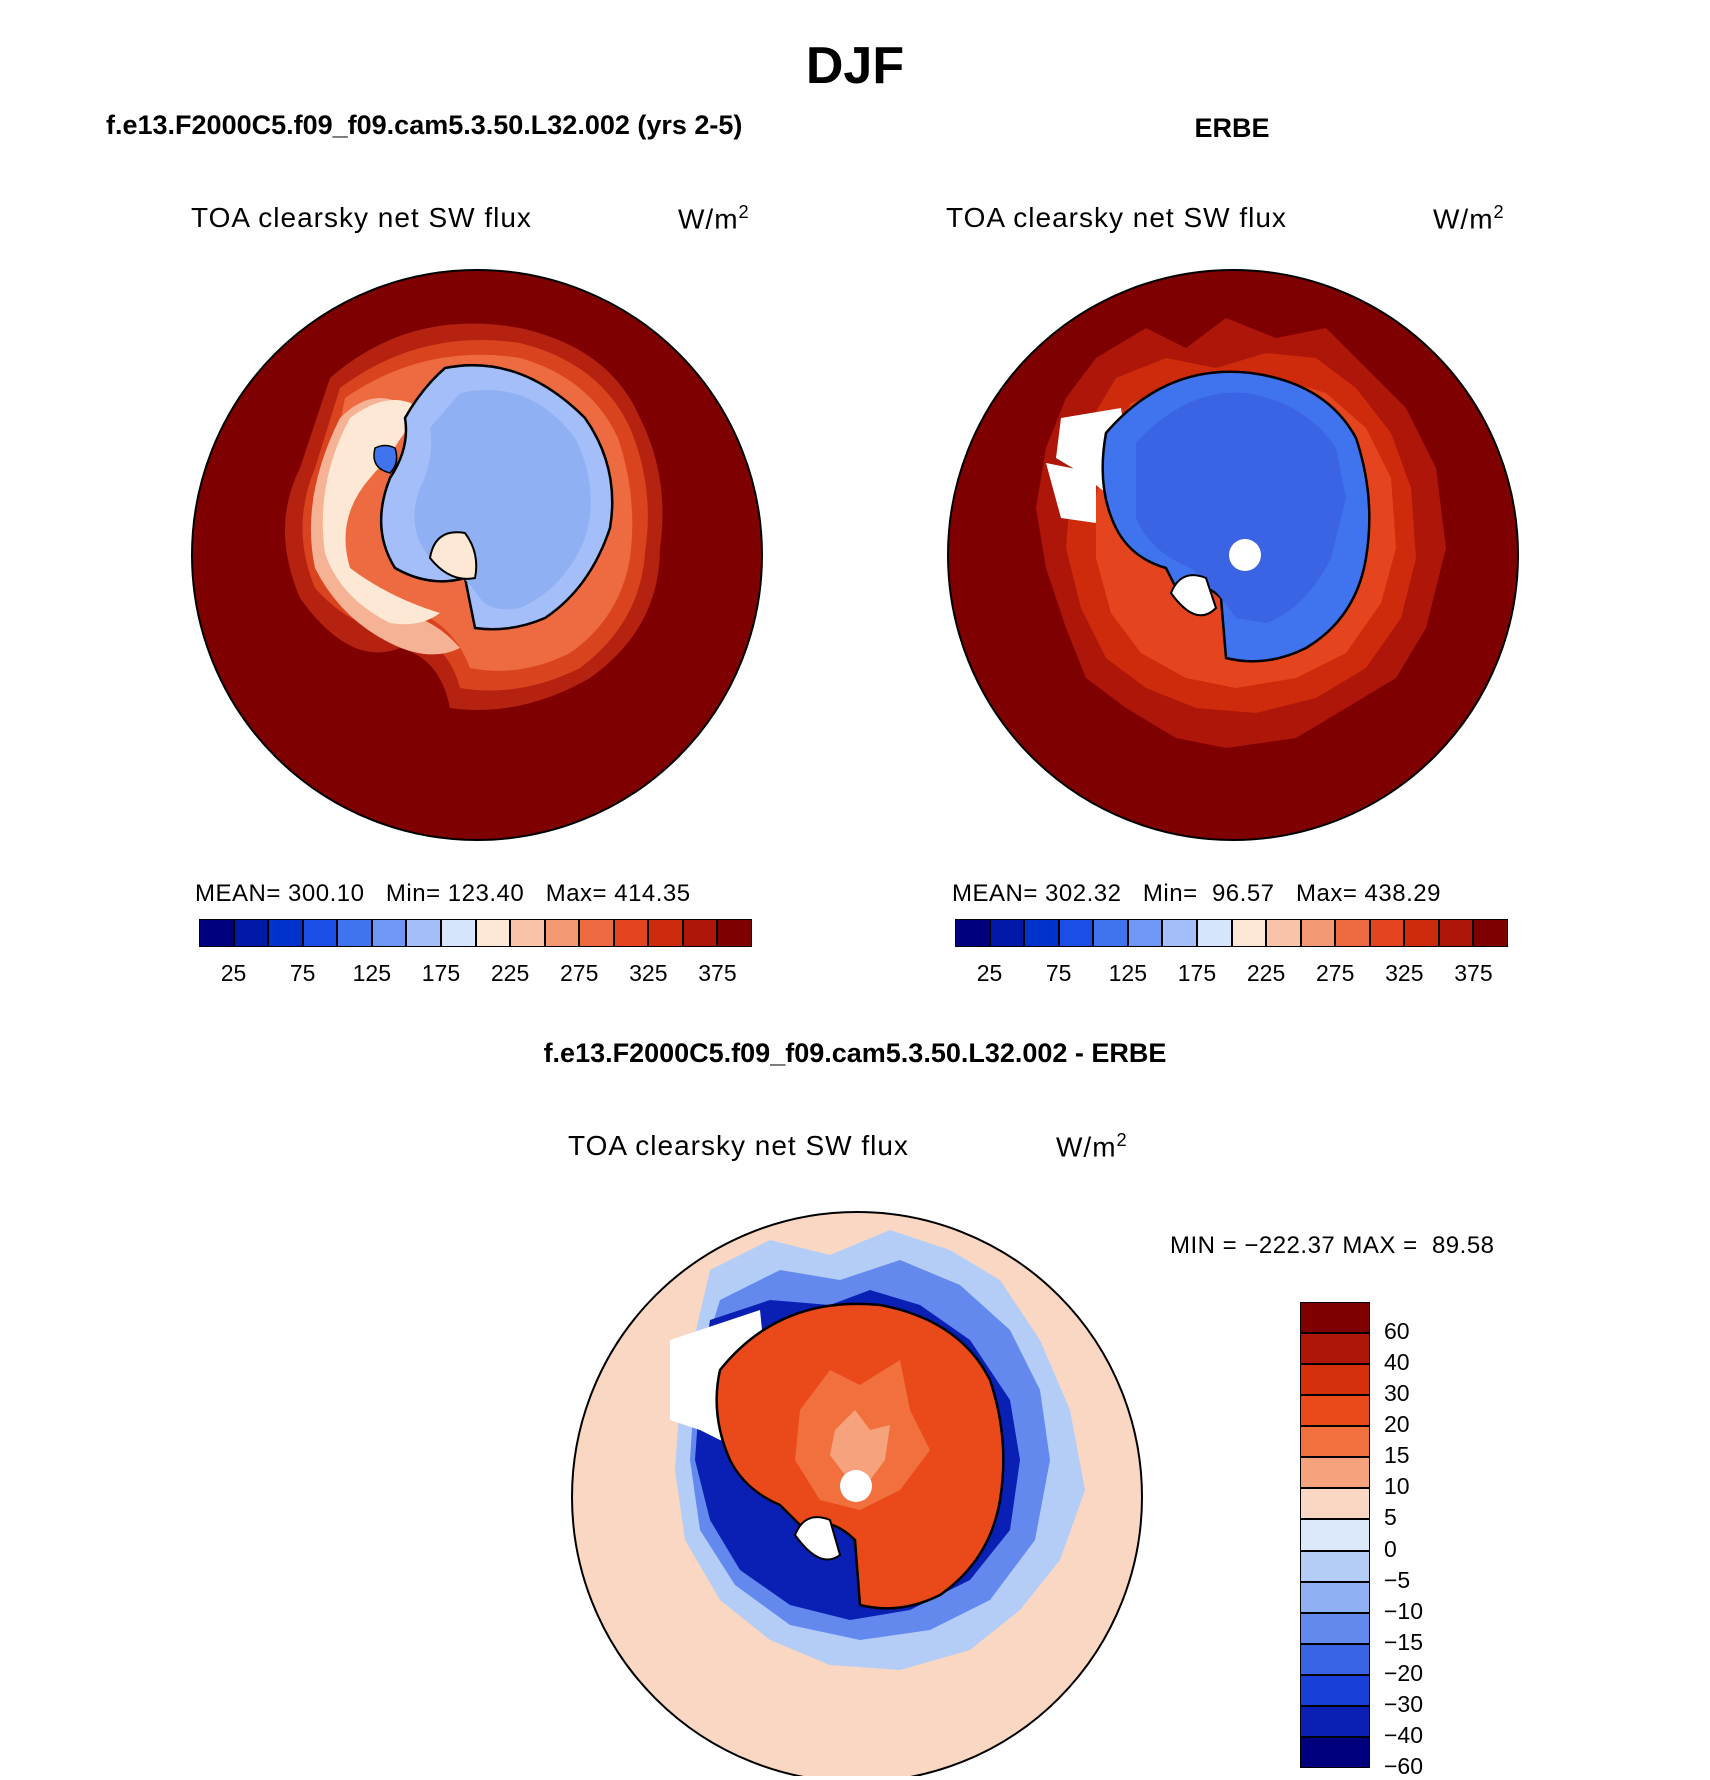 The image size is (1710, 1780). Describe the element at coordinates (1397, 1486) in the screenshot. I see `colorbar-tick-label: 10` at that location.